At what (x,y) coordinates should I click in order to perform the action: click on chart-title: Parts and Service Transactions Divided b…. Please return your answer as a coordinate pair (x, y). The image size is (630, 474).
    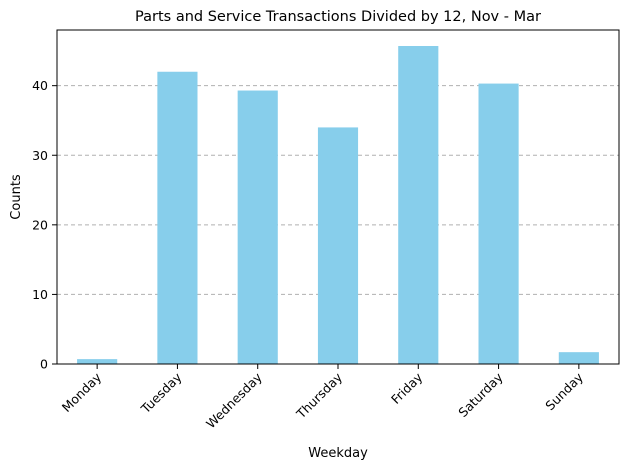
    Looking at the image, I should click on (338, 17).